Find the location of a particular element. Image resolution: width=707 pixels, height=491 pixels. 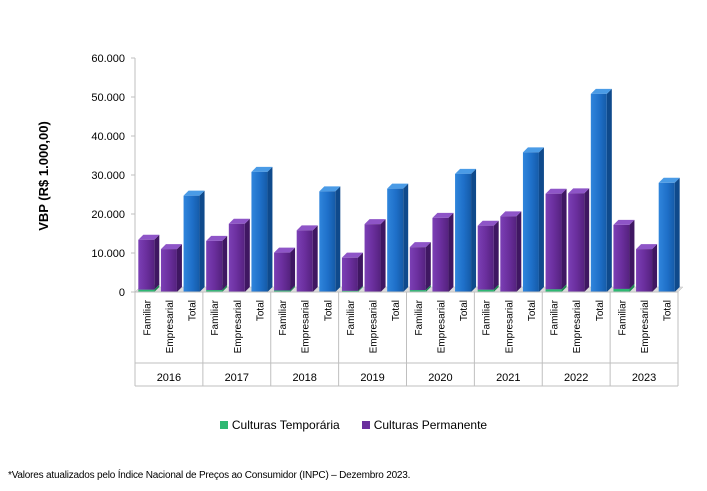

x-subcat-2022-total: Total is located at coordinates (600, 310).